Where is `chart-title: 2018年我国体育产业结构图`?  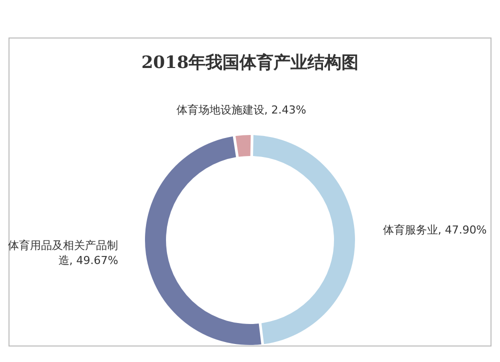
chart-title: 2018年我国体育产业结构图 is located at coordinates (250, 62).